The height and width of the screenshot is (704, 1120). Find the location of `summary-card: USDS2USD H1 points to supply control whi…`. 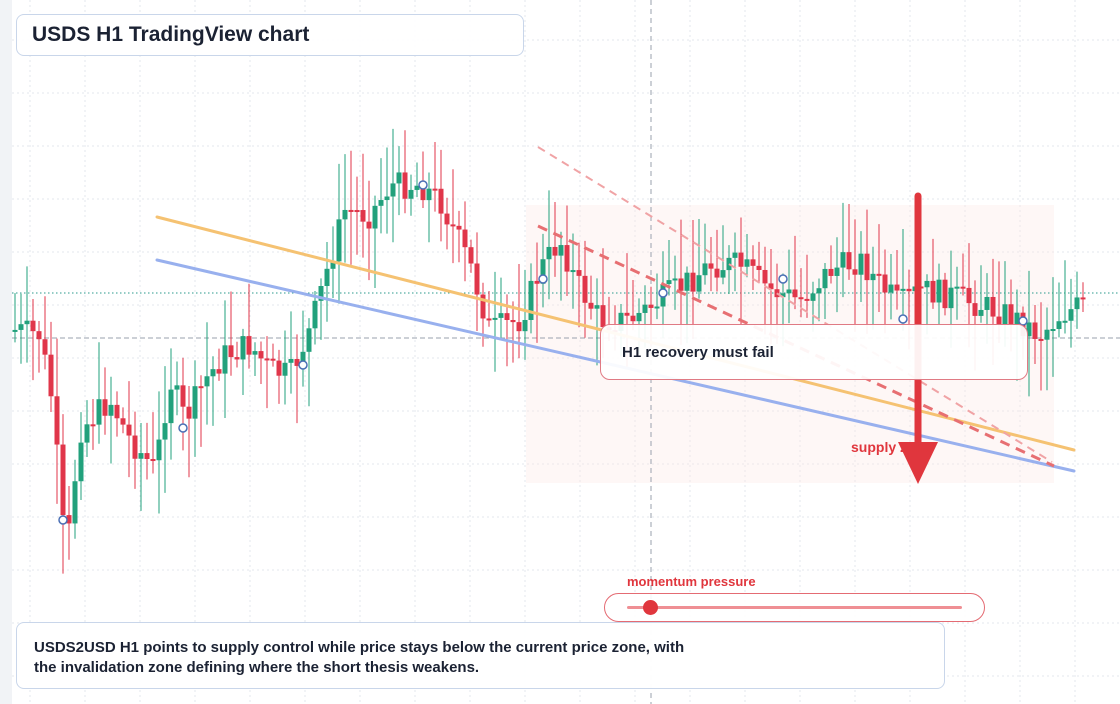

summary-card: USDS2USD H1 points to supply control whi… is located at coordinates (480, 655).